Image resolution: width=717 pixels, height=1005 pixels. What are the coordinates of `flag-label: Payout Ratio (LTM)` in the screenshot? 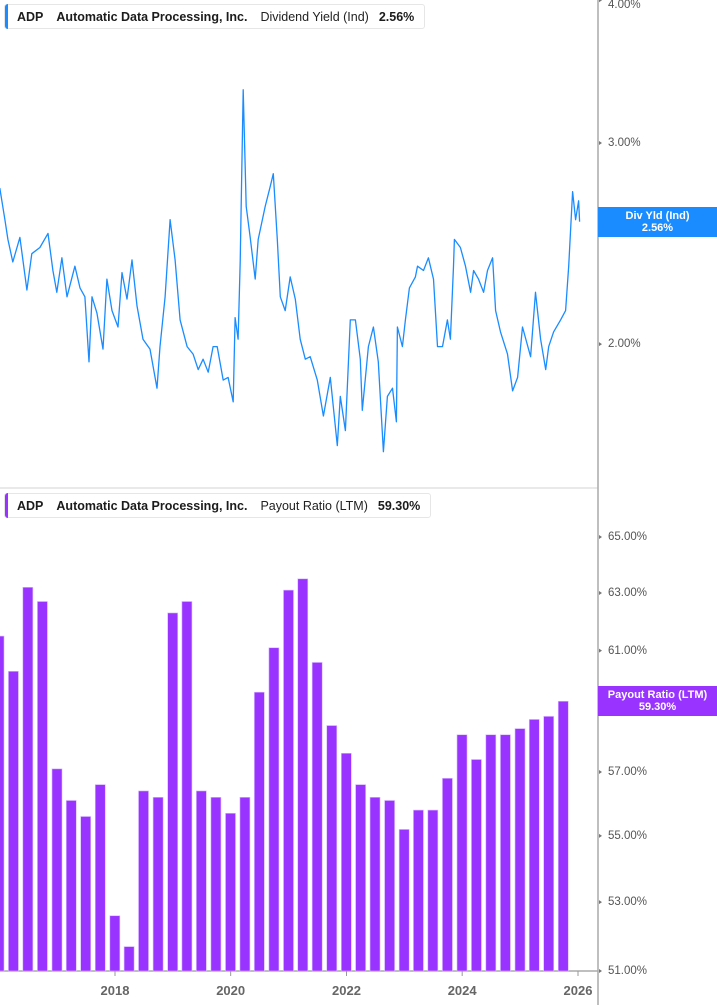 It's located at (657, 695).